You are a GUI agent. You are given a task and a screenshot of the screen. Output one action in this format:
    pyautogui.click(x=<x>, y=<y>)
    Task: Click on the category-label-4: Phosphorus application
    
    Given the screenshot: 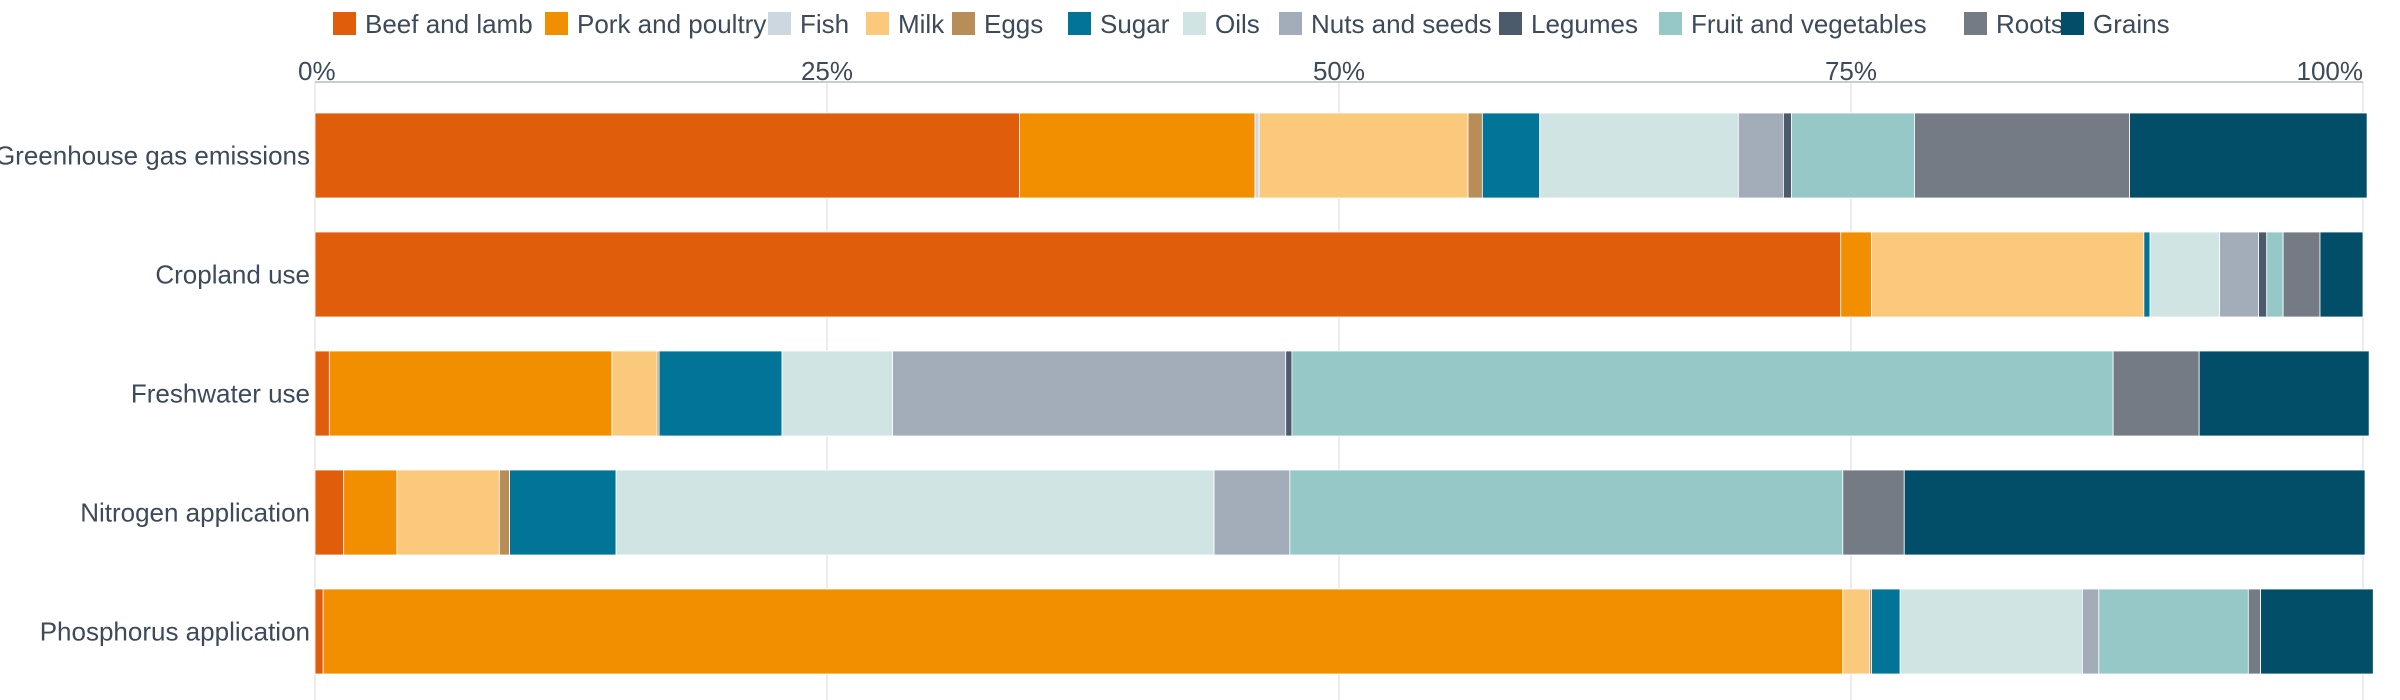 What is the action you would take?
    pyautogui.click(x=175, y=632)
    